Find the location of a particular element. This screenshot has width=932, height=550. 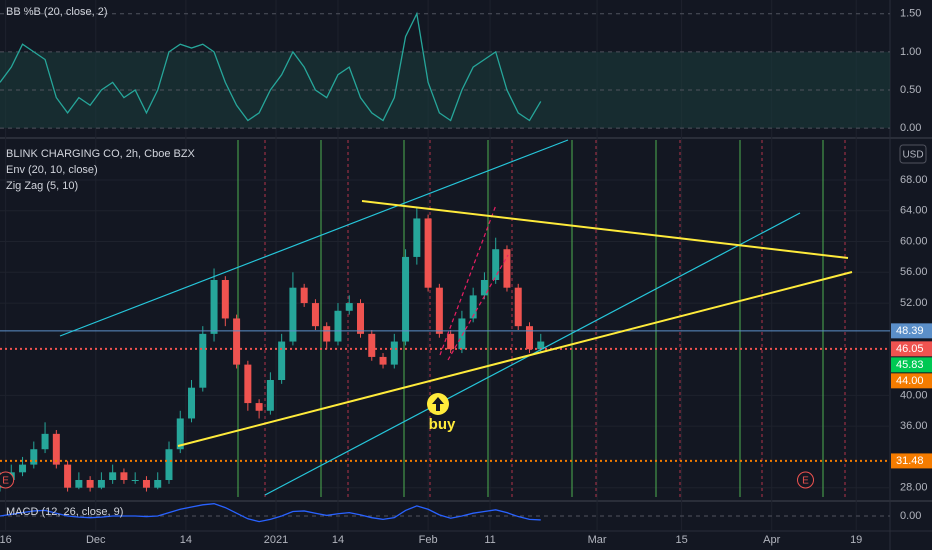

x-tick-label: 11 is located at coordinates (489, 540).